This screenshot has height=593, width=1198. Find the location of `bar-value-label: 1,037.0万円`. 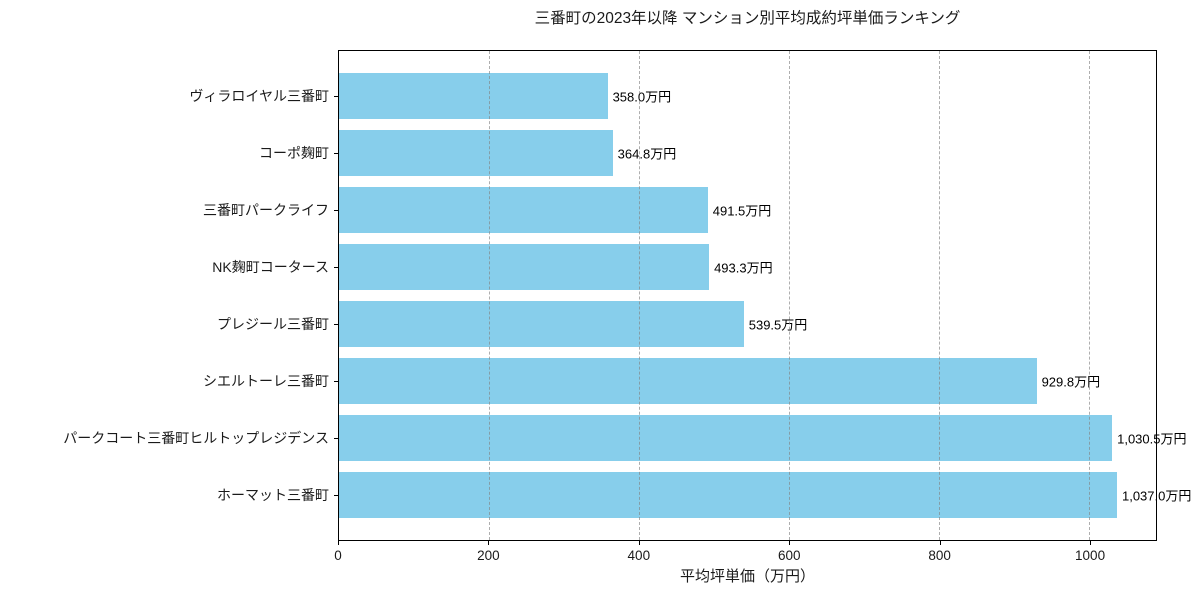

bar-value-label: 1,037.0万円 is located at coordinates (1156, 496).